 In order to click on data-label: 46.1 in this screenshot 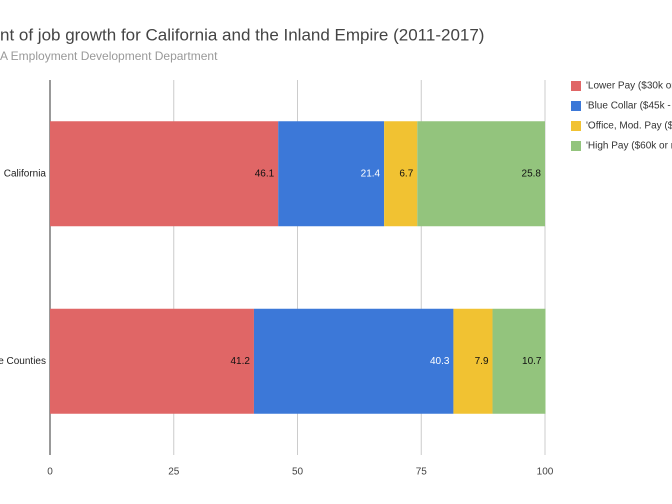, I will do `click(265, 173)`.